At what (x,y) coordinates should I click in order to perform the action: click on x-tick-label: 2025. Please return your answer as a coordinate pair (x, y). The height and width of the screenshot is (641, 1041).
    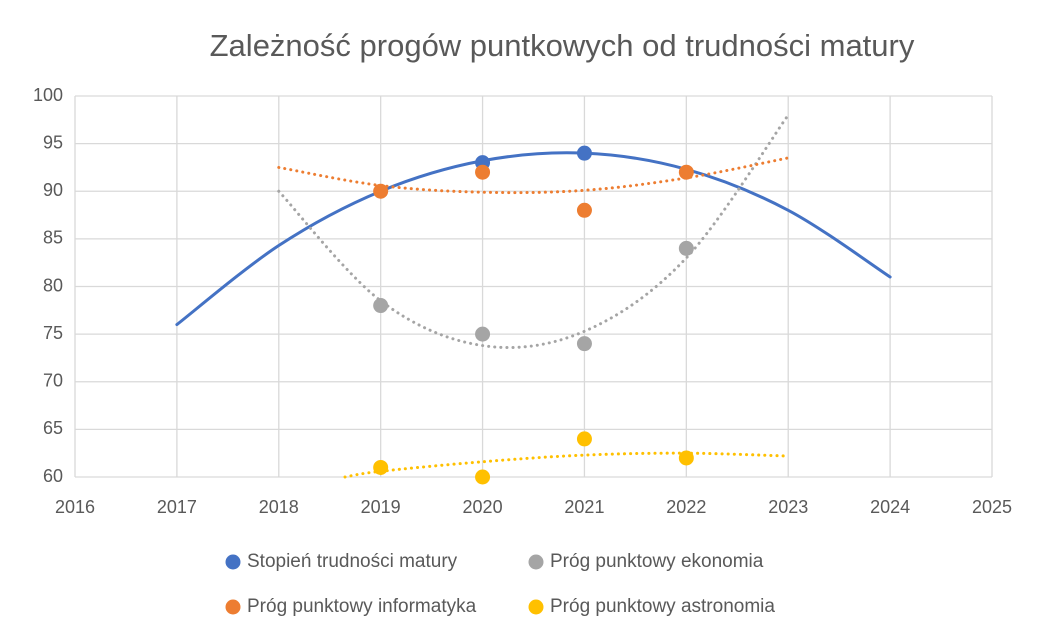
    Looking at the image, I should click on (992, 507).